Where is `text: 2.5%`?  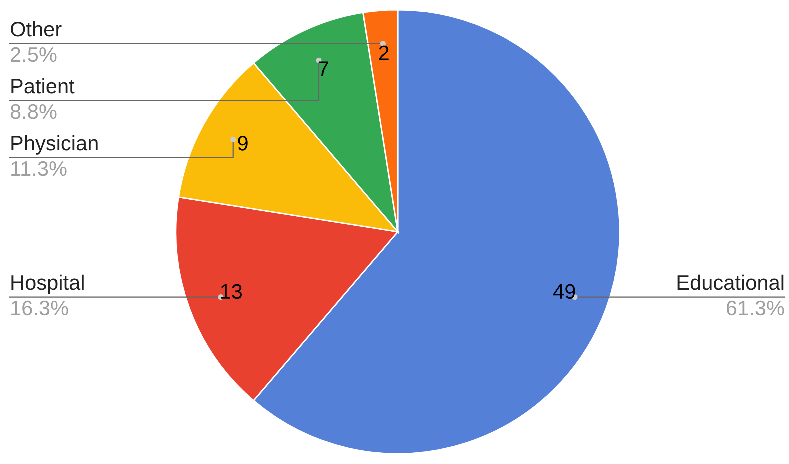 text: 2.5% is located at coordinates (34, 54).